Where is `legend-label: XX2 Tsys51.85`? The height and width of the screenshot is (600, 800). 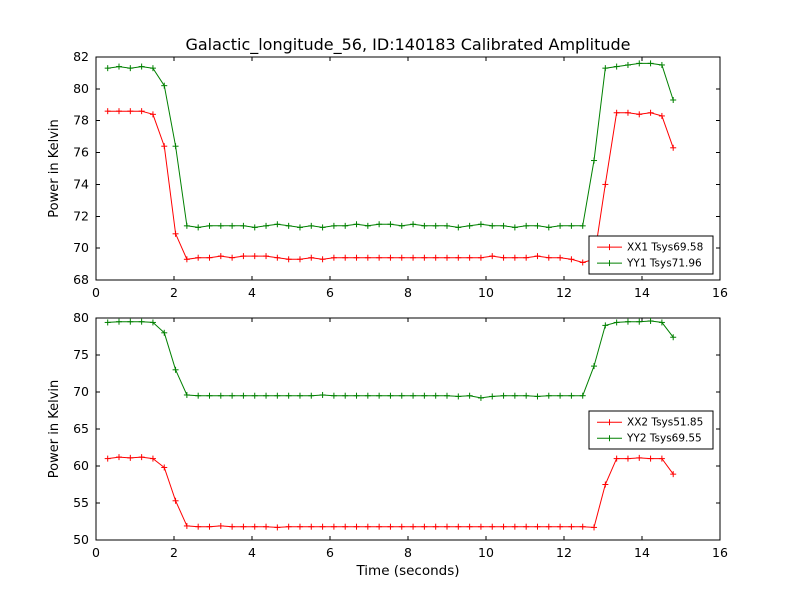
legend-label: XX2 Tsys51.85 is located at coordinates (665, 423).